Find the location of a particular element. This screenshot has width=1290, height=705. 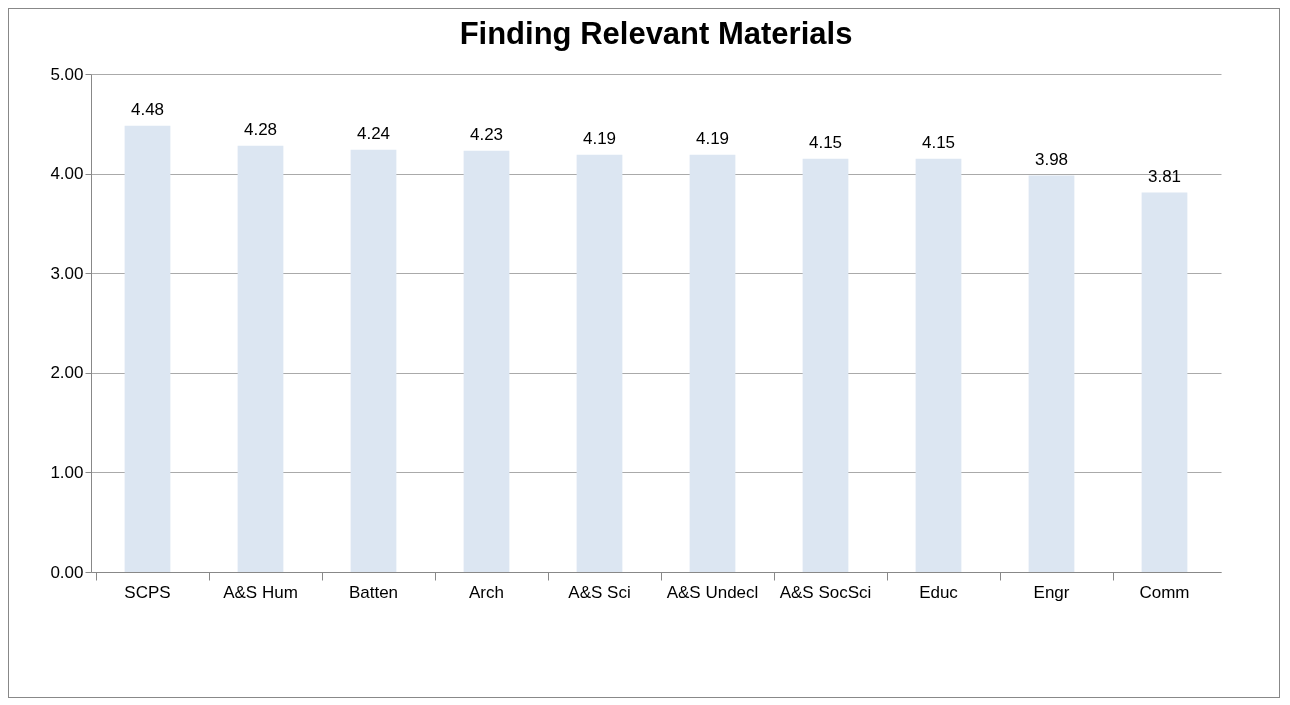

x-tick-label: A&S Sci is located at coordinates (599, 592).